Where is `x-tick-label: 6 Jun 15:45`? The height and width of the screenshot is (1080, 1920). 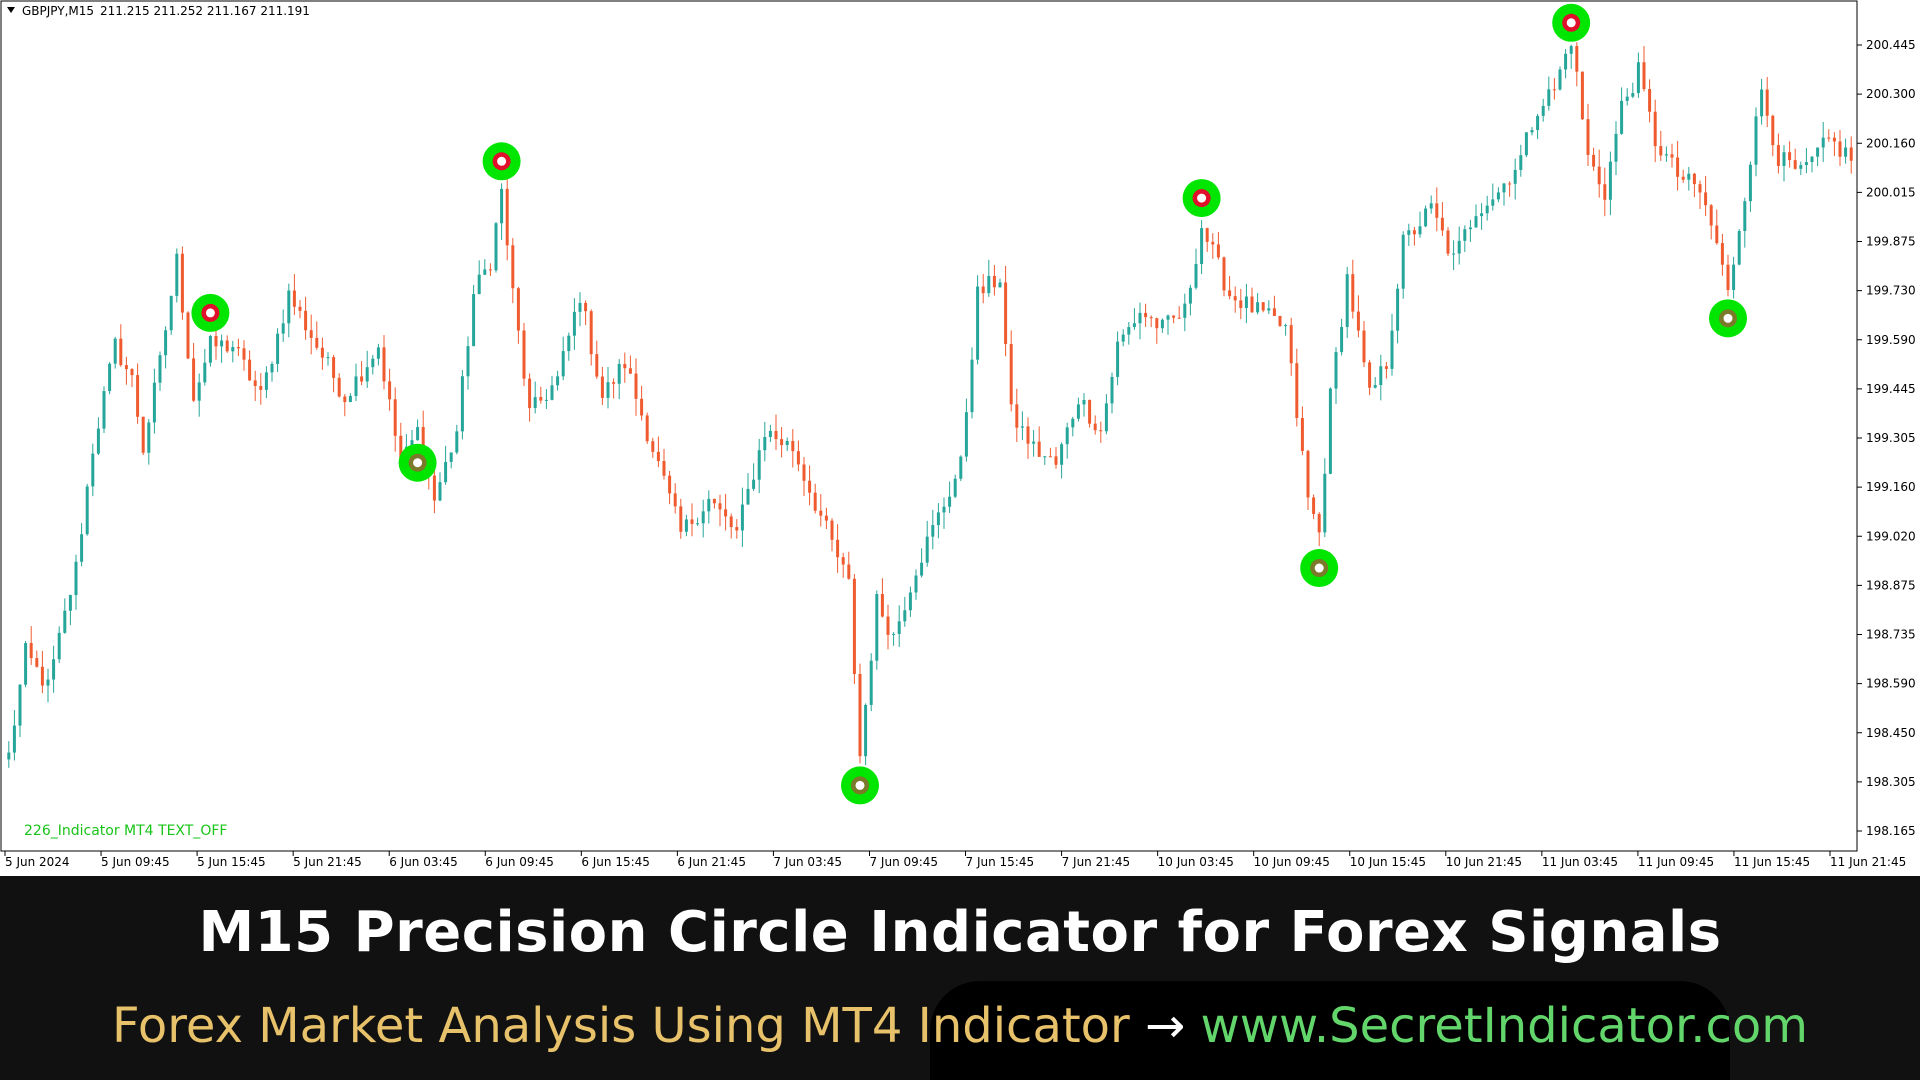
x-tick-label: 6 Jun 15:45 is located at coordinates (615, 862).